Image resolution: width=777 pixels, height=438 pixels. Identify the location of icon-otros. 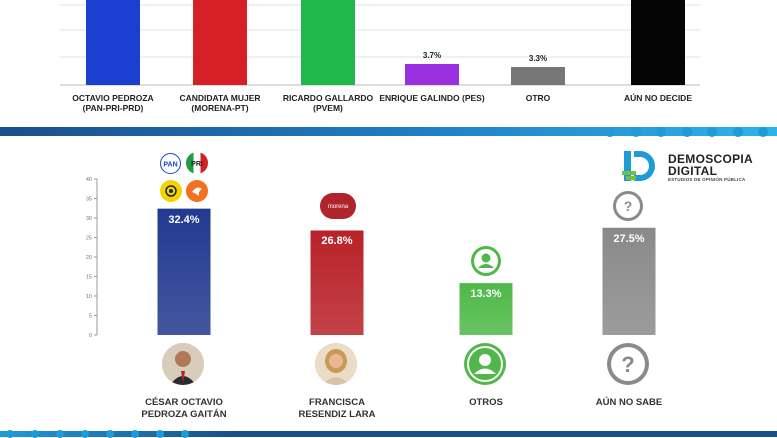
(485, 364).